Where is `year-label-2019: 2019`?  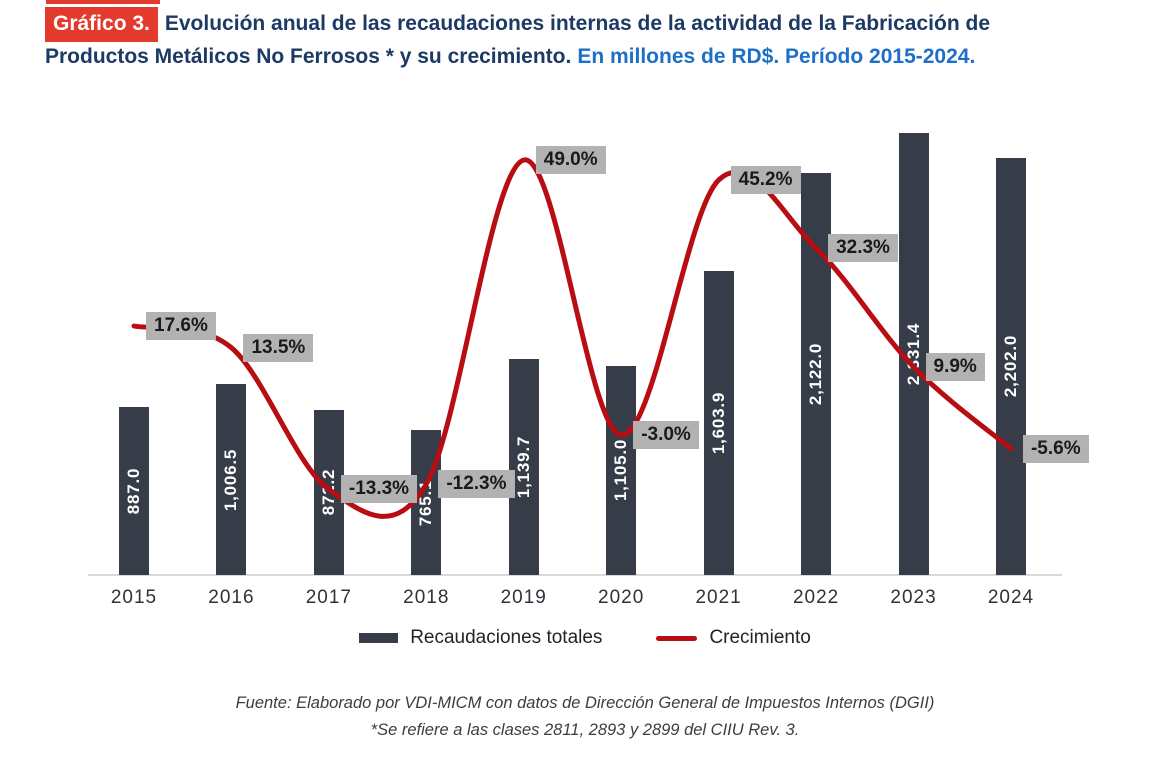 year-label-2019: 2019 is located at coordinates (523, 597).